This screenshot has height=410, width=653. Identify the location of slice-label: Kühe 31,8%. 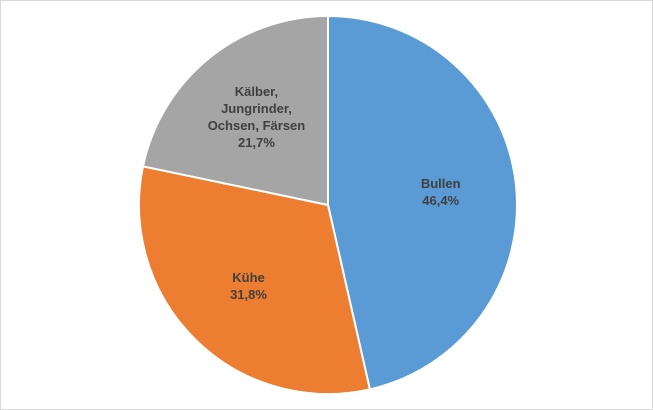
(249, 286).